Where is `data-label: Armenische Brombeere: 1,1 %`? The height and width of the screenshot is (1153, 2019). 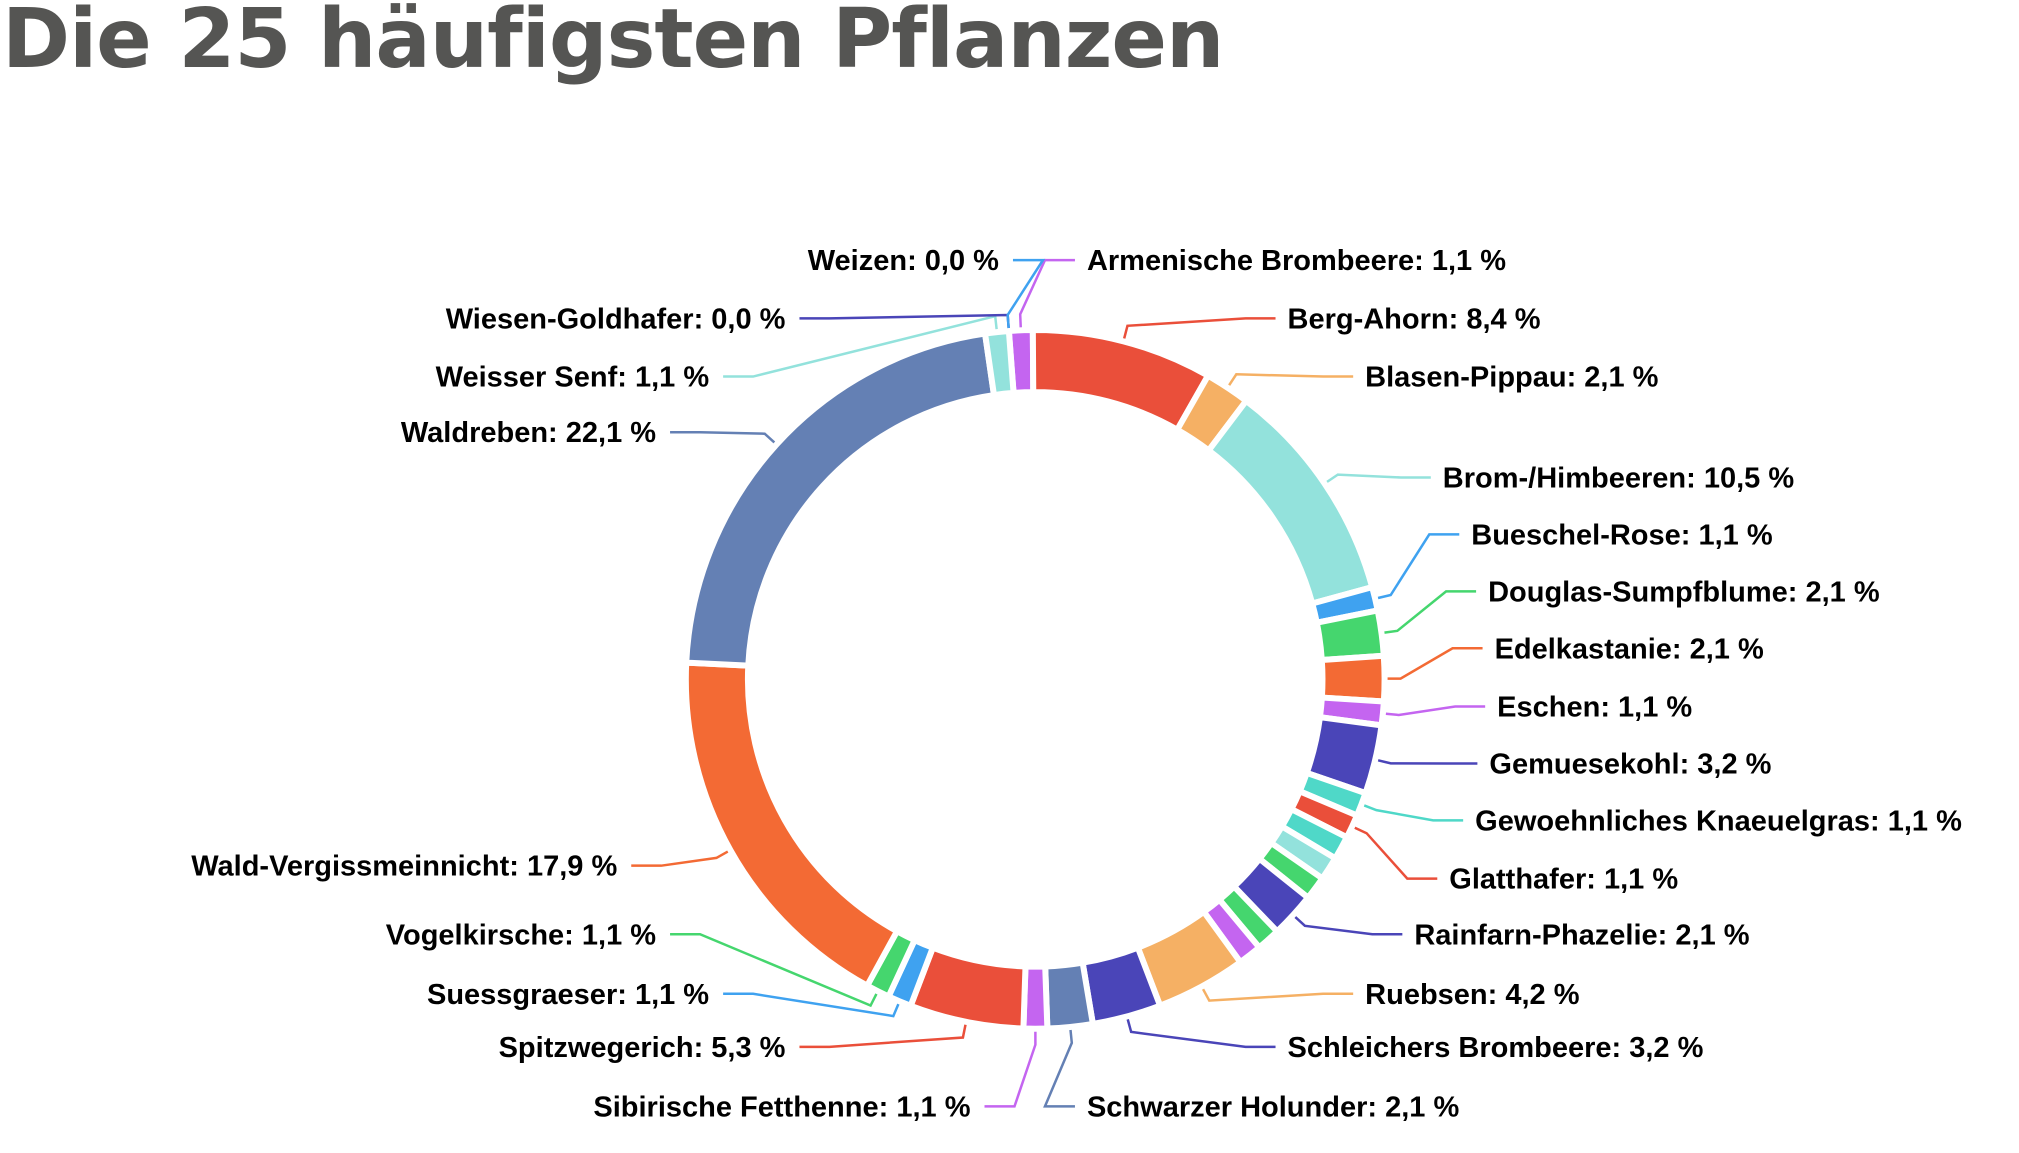 data-label: Armenische Brombeere: 1,1 % is located at coordinates (1296, 261).